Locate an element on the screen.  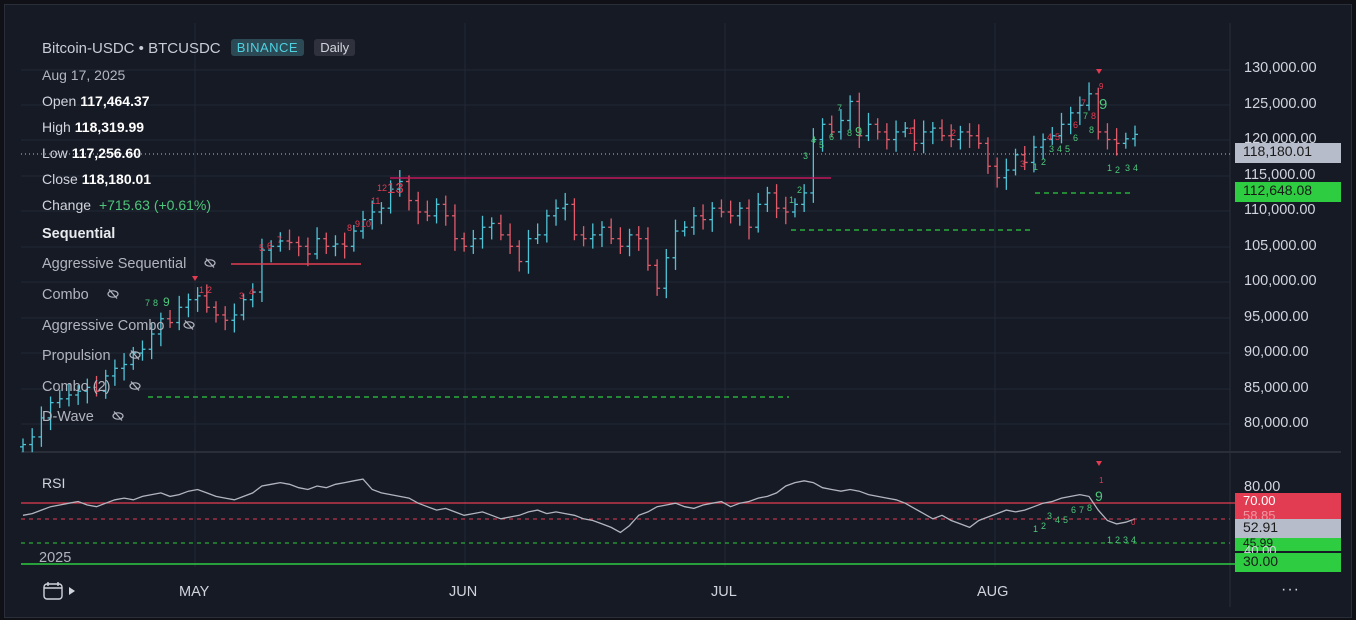
close-row: Close 118,180.01 is located at coordinates (96, 179).